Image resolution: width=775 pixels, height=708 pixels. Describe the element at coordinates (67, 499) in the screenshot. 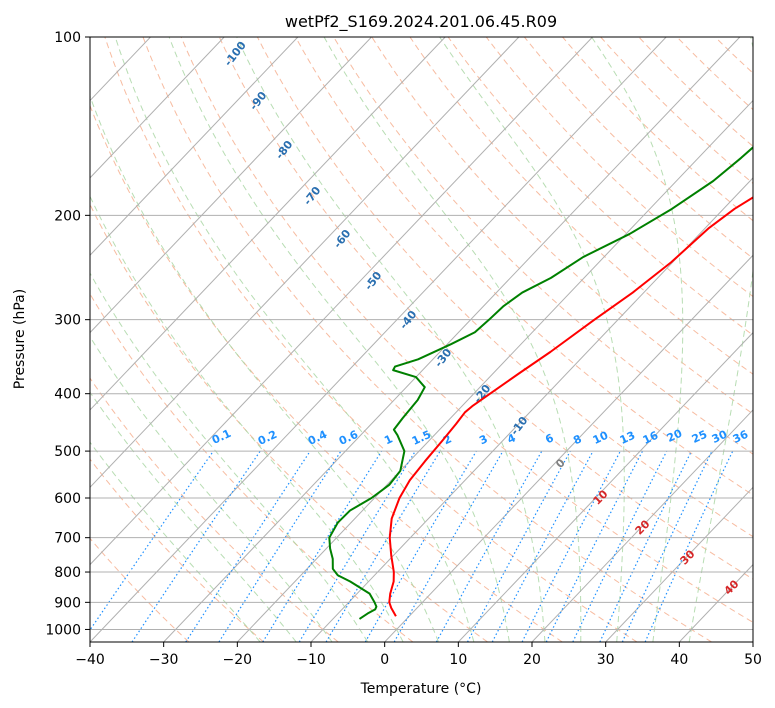

I see `y-tick-label: 600` at that location.